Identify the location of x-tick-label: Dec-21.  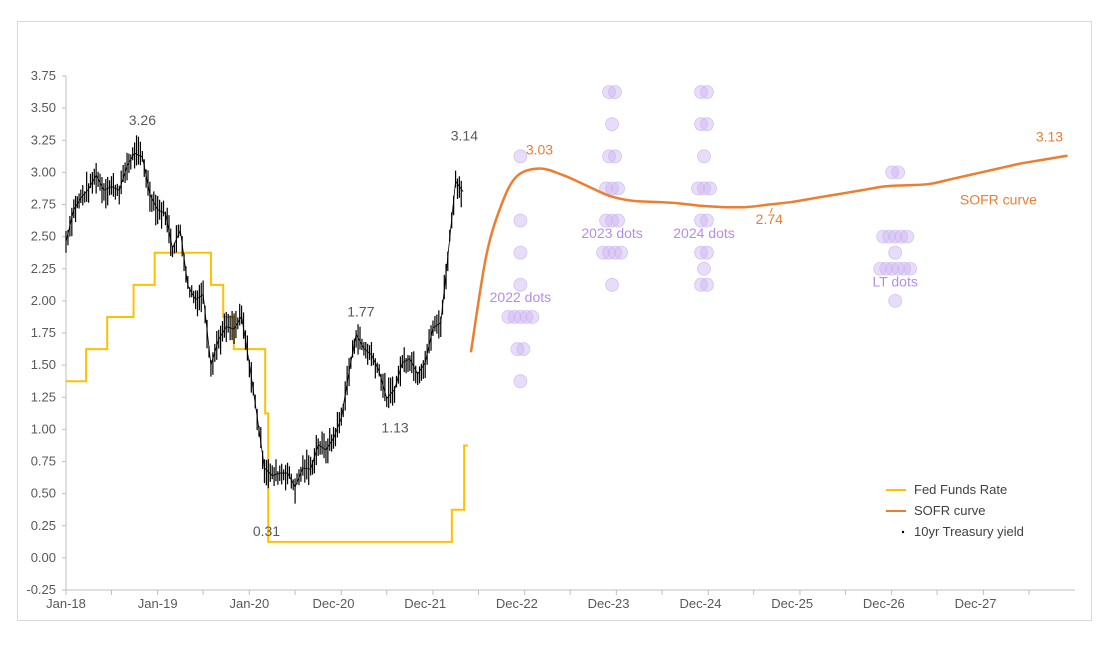
(425, 603).